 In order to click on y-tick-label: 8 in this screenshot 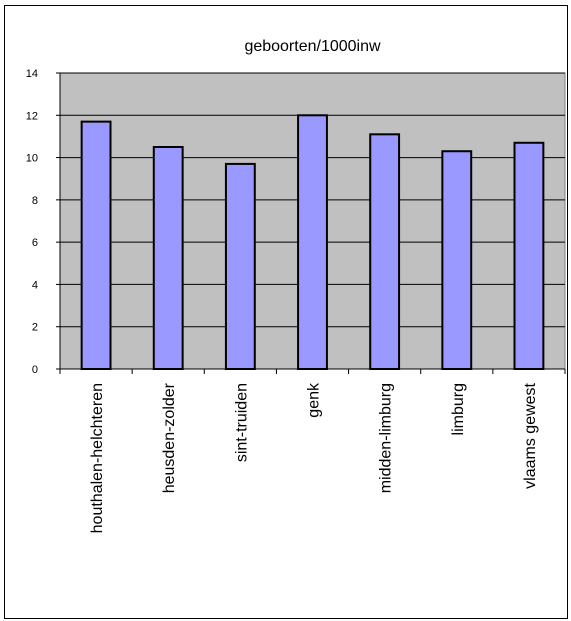, I will do `click(35, 201)`.